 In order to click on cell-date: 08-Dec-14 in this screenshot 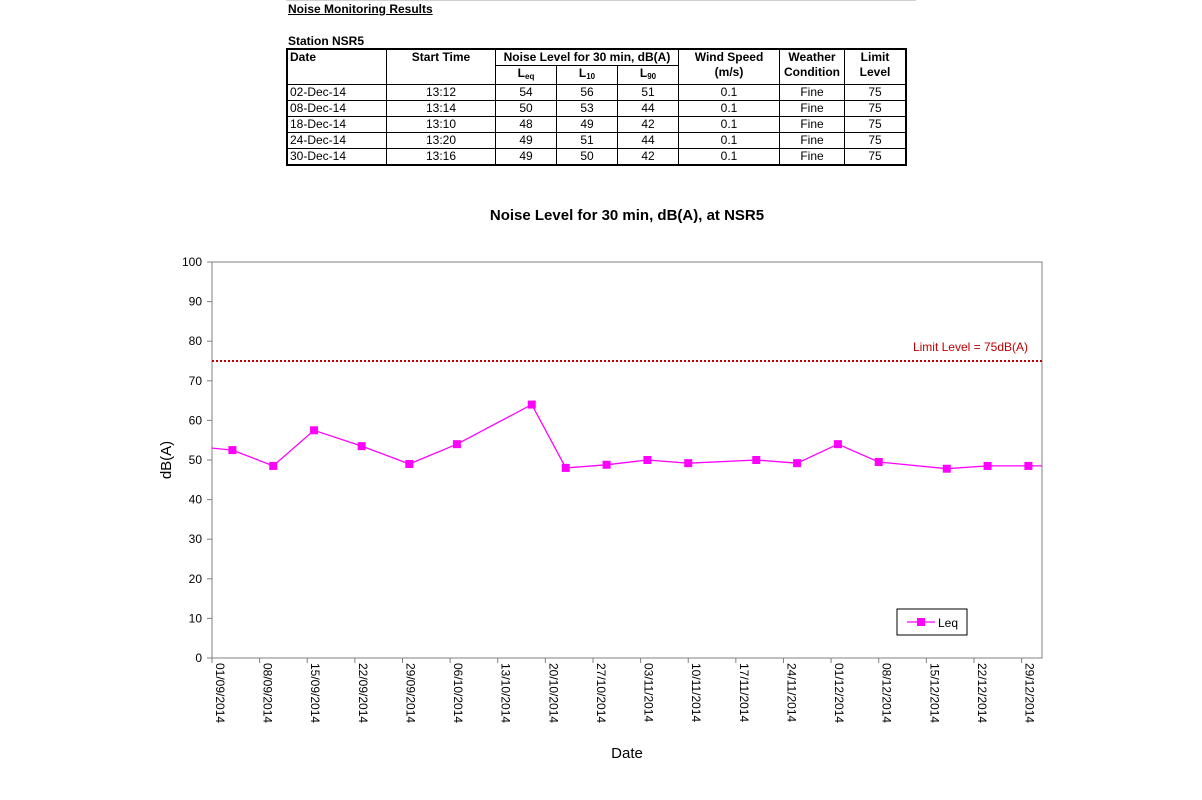, I will do `click(336, 108)`.